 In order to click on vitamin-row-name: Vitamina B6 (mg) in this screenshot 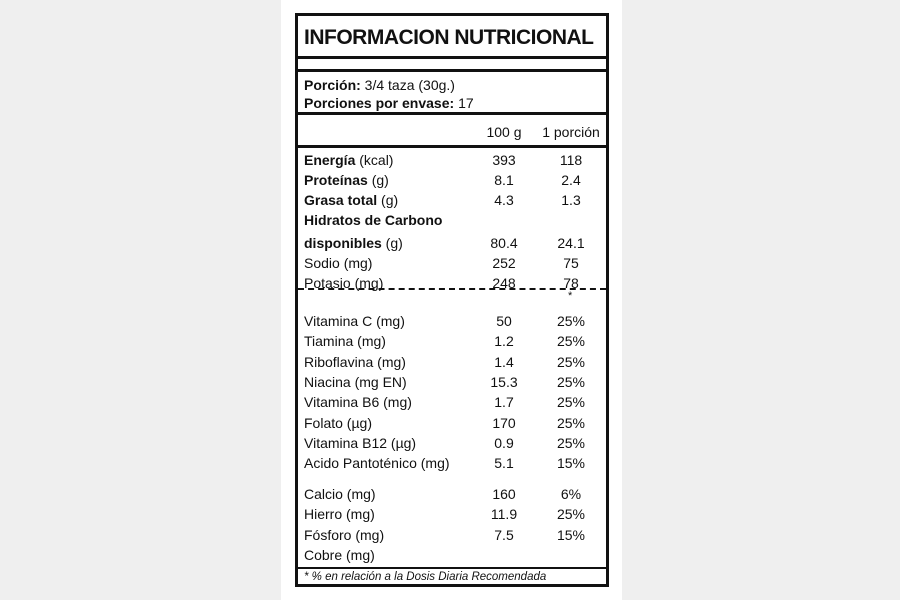, I will do `click(358, 402)`.